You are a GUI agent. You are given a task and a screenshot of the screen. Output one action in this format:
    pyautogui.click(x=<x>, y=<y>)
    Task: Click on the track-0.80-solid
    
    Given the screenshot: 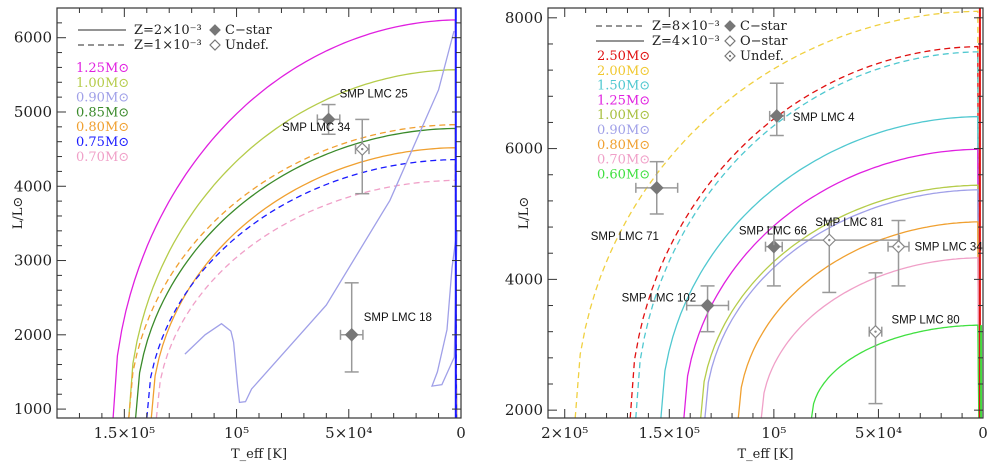 What is the action you would take?
    pyautogui.click(x=858, y=319)
    